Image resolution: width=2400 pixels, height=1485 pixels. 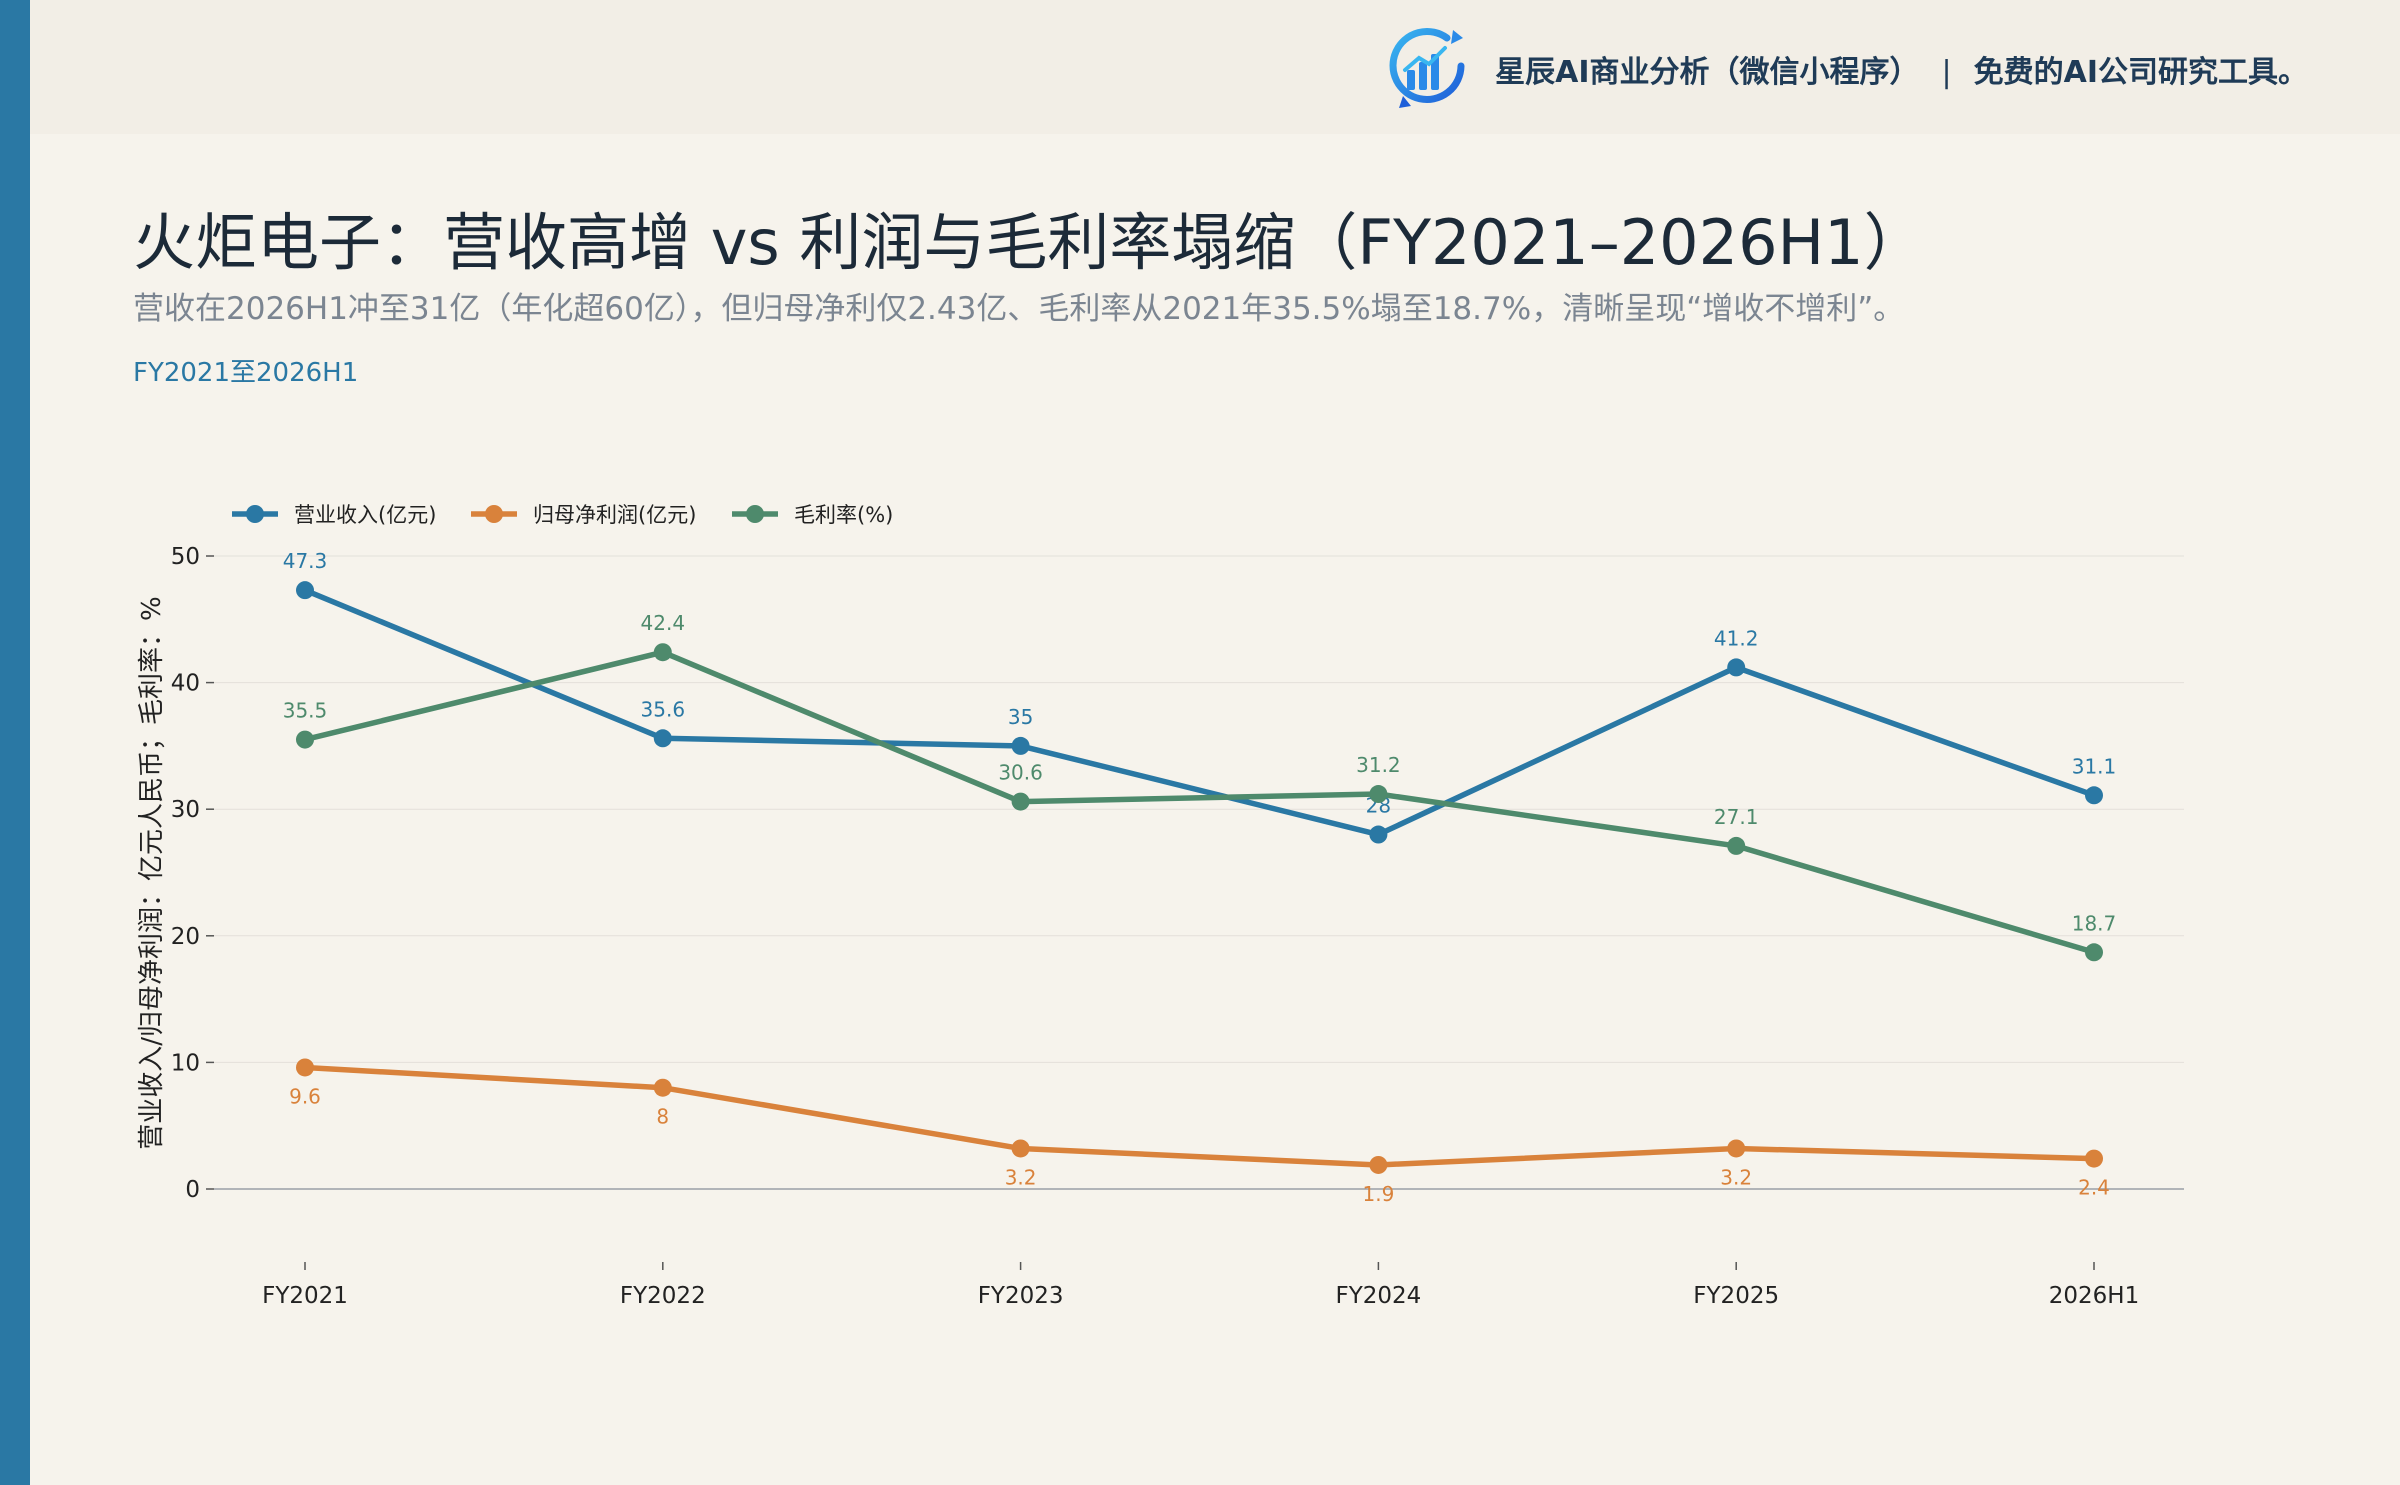 I want to click on data-label: 31.2, so click(x=1378, y=765).